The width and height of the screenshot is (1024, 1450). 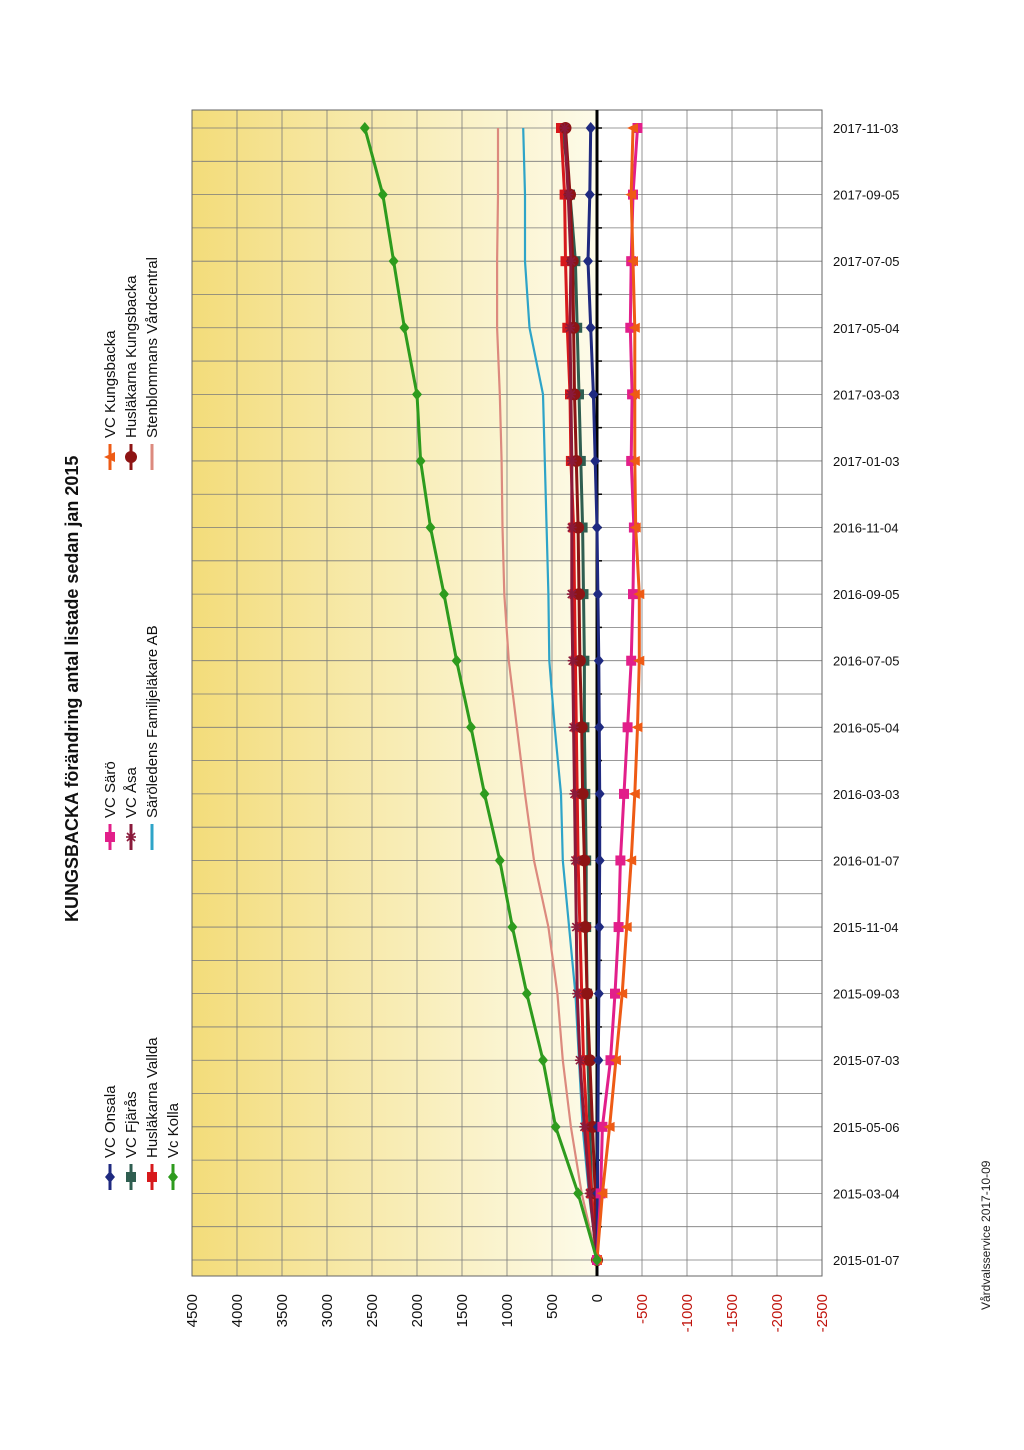 What do you see at coordinates (131, 792) in the screenshot?
I see `legend-label: VC Åsa` at bounding box center [131, 792].